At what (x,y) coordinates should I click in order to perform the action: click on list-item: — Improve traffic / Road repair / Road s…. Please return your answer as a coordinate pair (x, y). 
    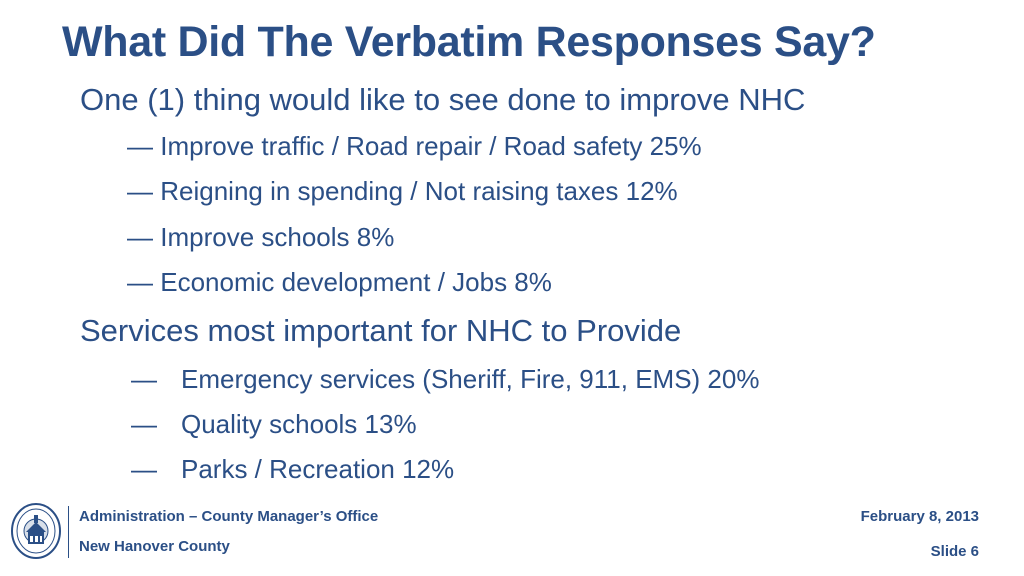
    Looking at the image, I should click on (414, 146).